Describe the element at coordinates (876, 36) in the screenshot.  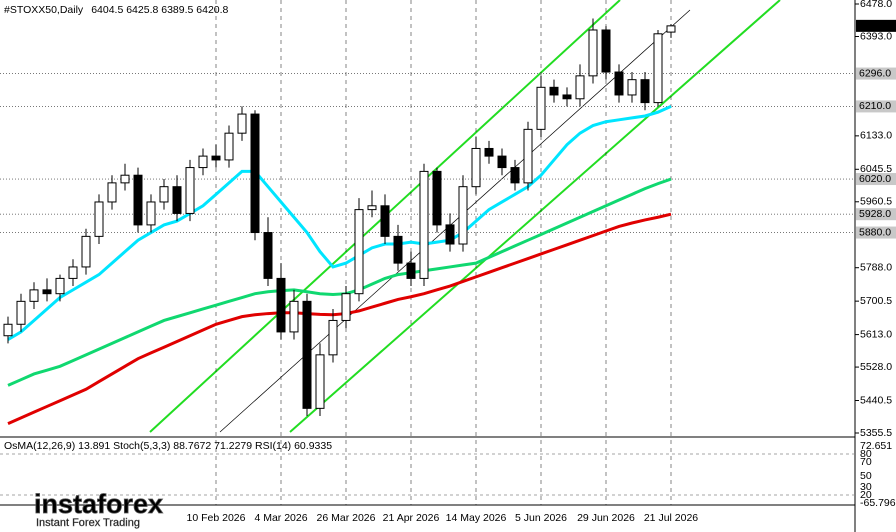
I see `y-tick-label: 6393.0` at that location.